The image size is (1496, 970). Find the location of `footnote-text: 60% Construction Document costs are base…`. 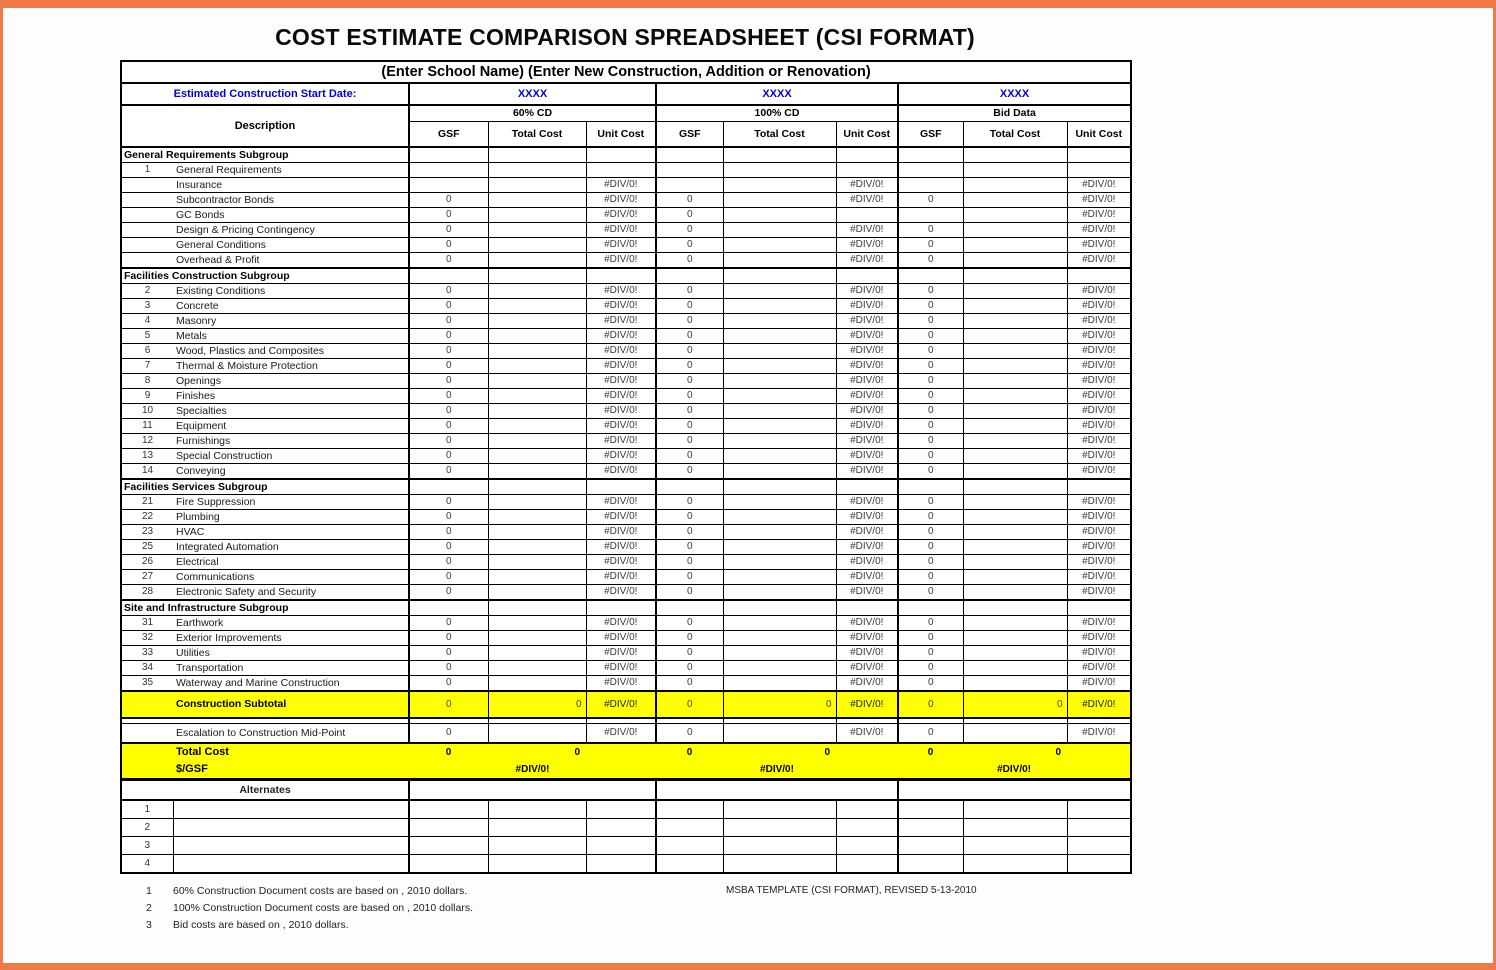

footnote-text: 60% Construction Document costs are base… is located at coordinates (320, 891).